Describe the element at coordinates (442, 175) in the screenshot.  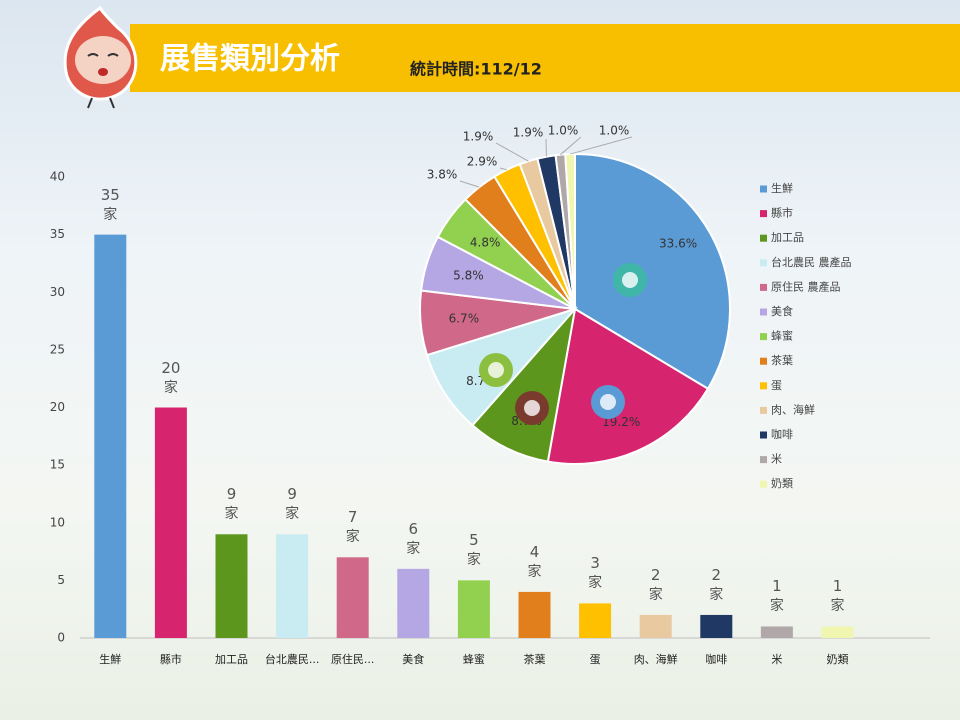
I see `data-label: 3.8%` at that location.